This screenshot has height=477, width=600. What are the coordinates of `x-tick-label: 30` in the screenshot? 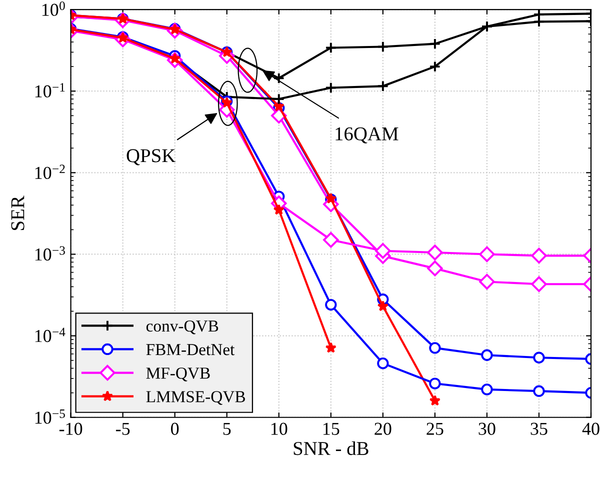 It's located at (487, 428).